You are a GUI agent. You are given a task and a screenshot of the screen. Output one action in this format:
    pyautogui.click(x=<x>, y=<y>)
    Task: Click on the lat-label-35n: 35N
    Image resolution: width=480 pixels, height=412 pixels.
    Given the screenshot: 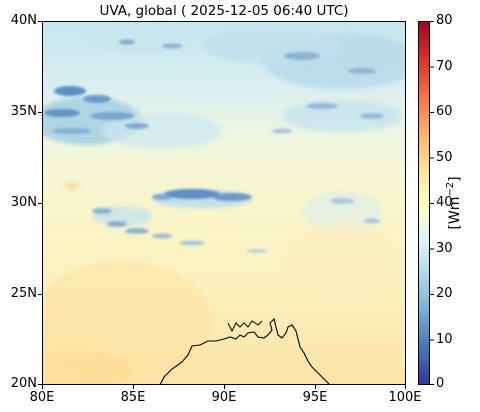 What is the action you would take?
    pyautogui.click(x=23, y=111)
    